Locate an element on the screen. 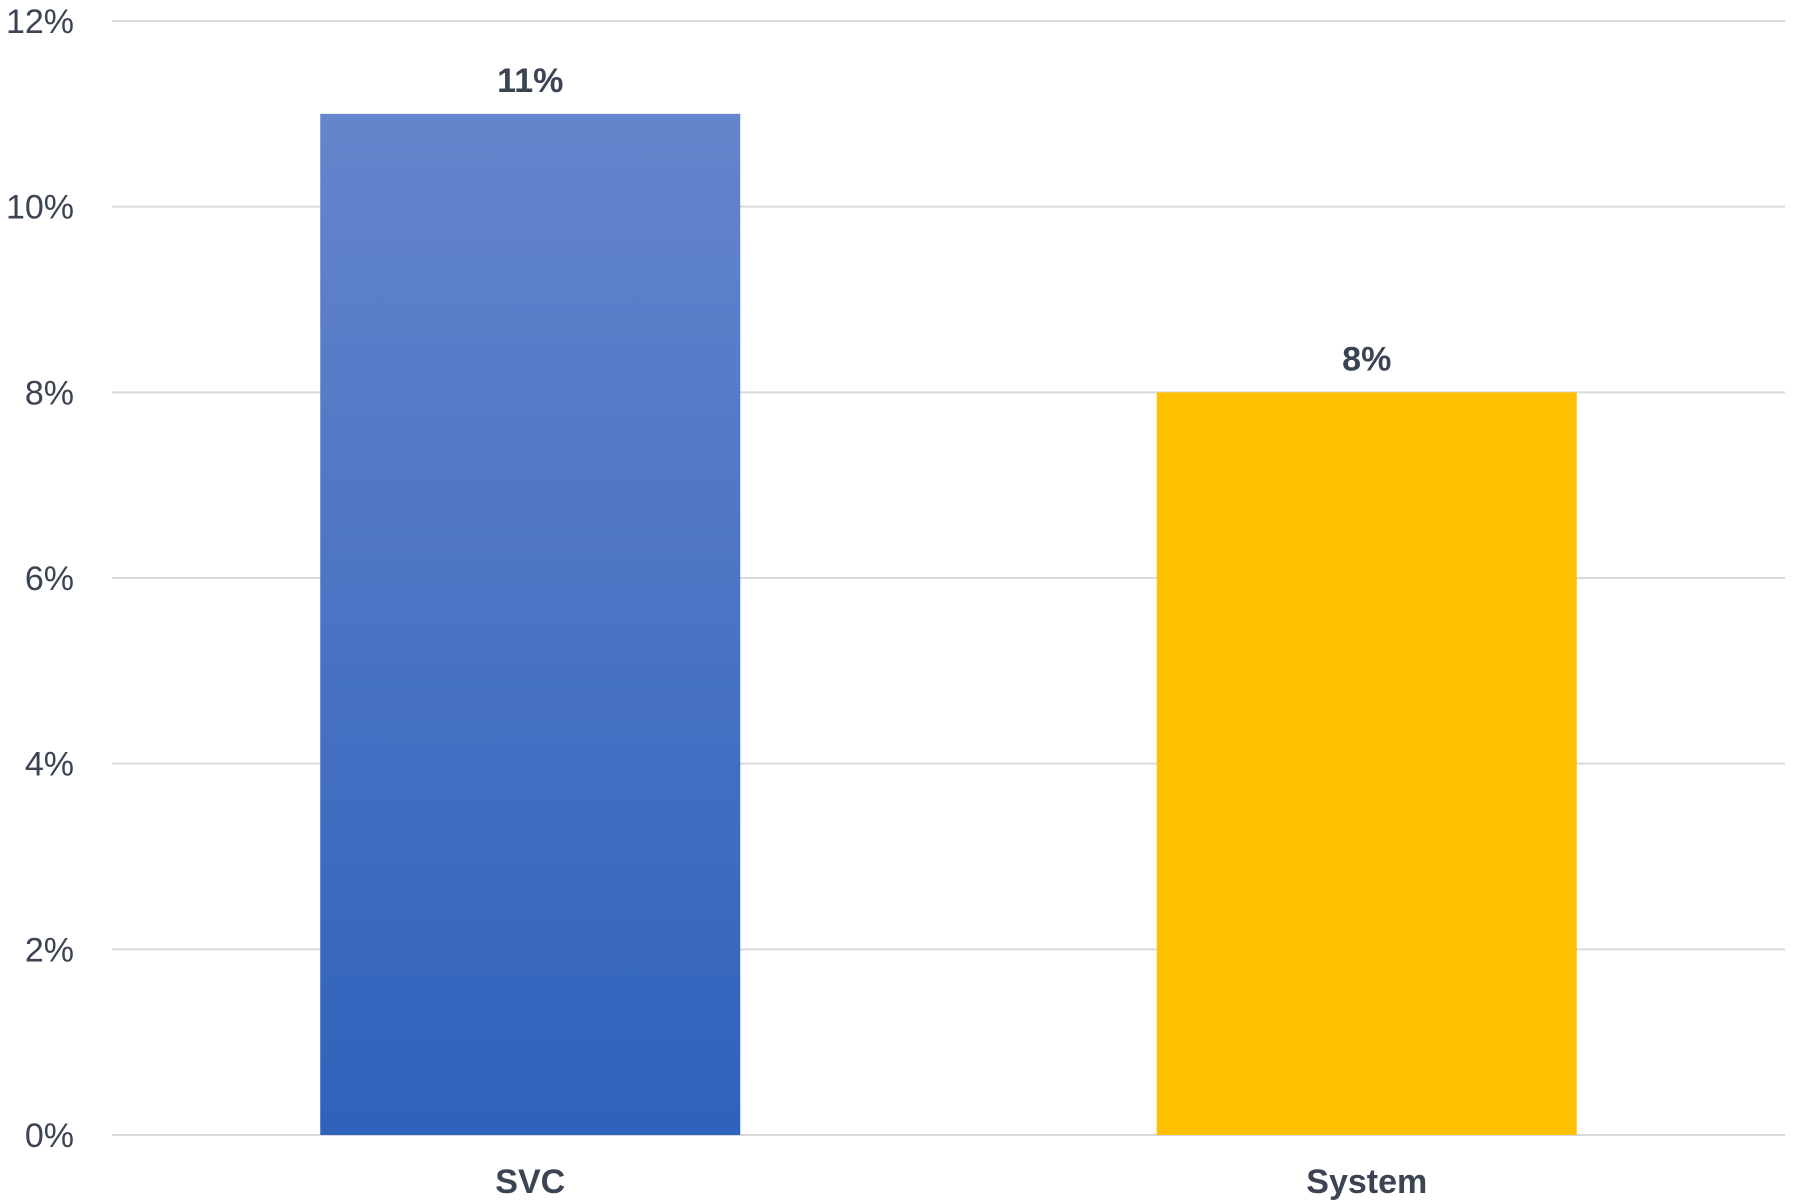 This screenshot has width=1795, height=1200. x-category-label-system: System is located at coordinates (1366, 1181).